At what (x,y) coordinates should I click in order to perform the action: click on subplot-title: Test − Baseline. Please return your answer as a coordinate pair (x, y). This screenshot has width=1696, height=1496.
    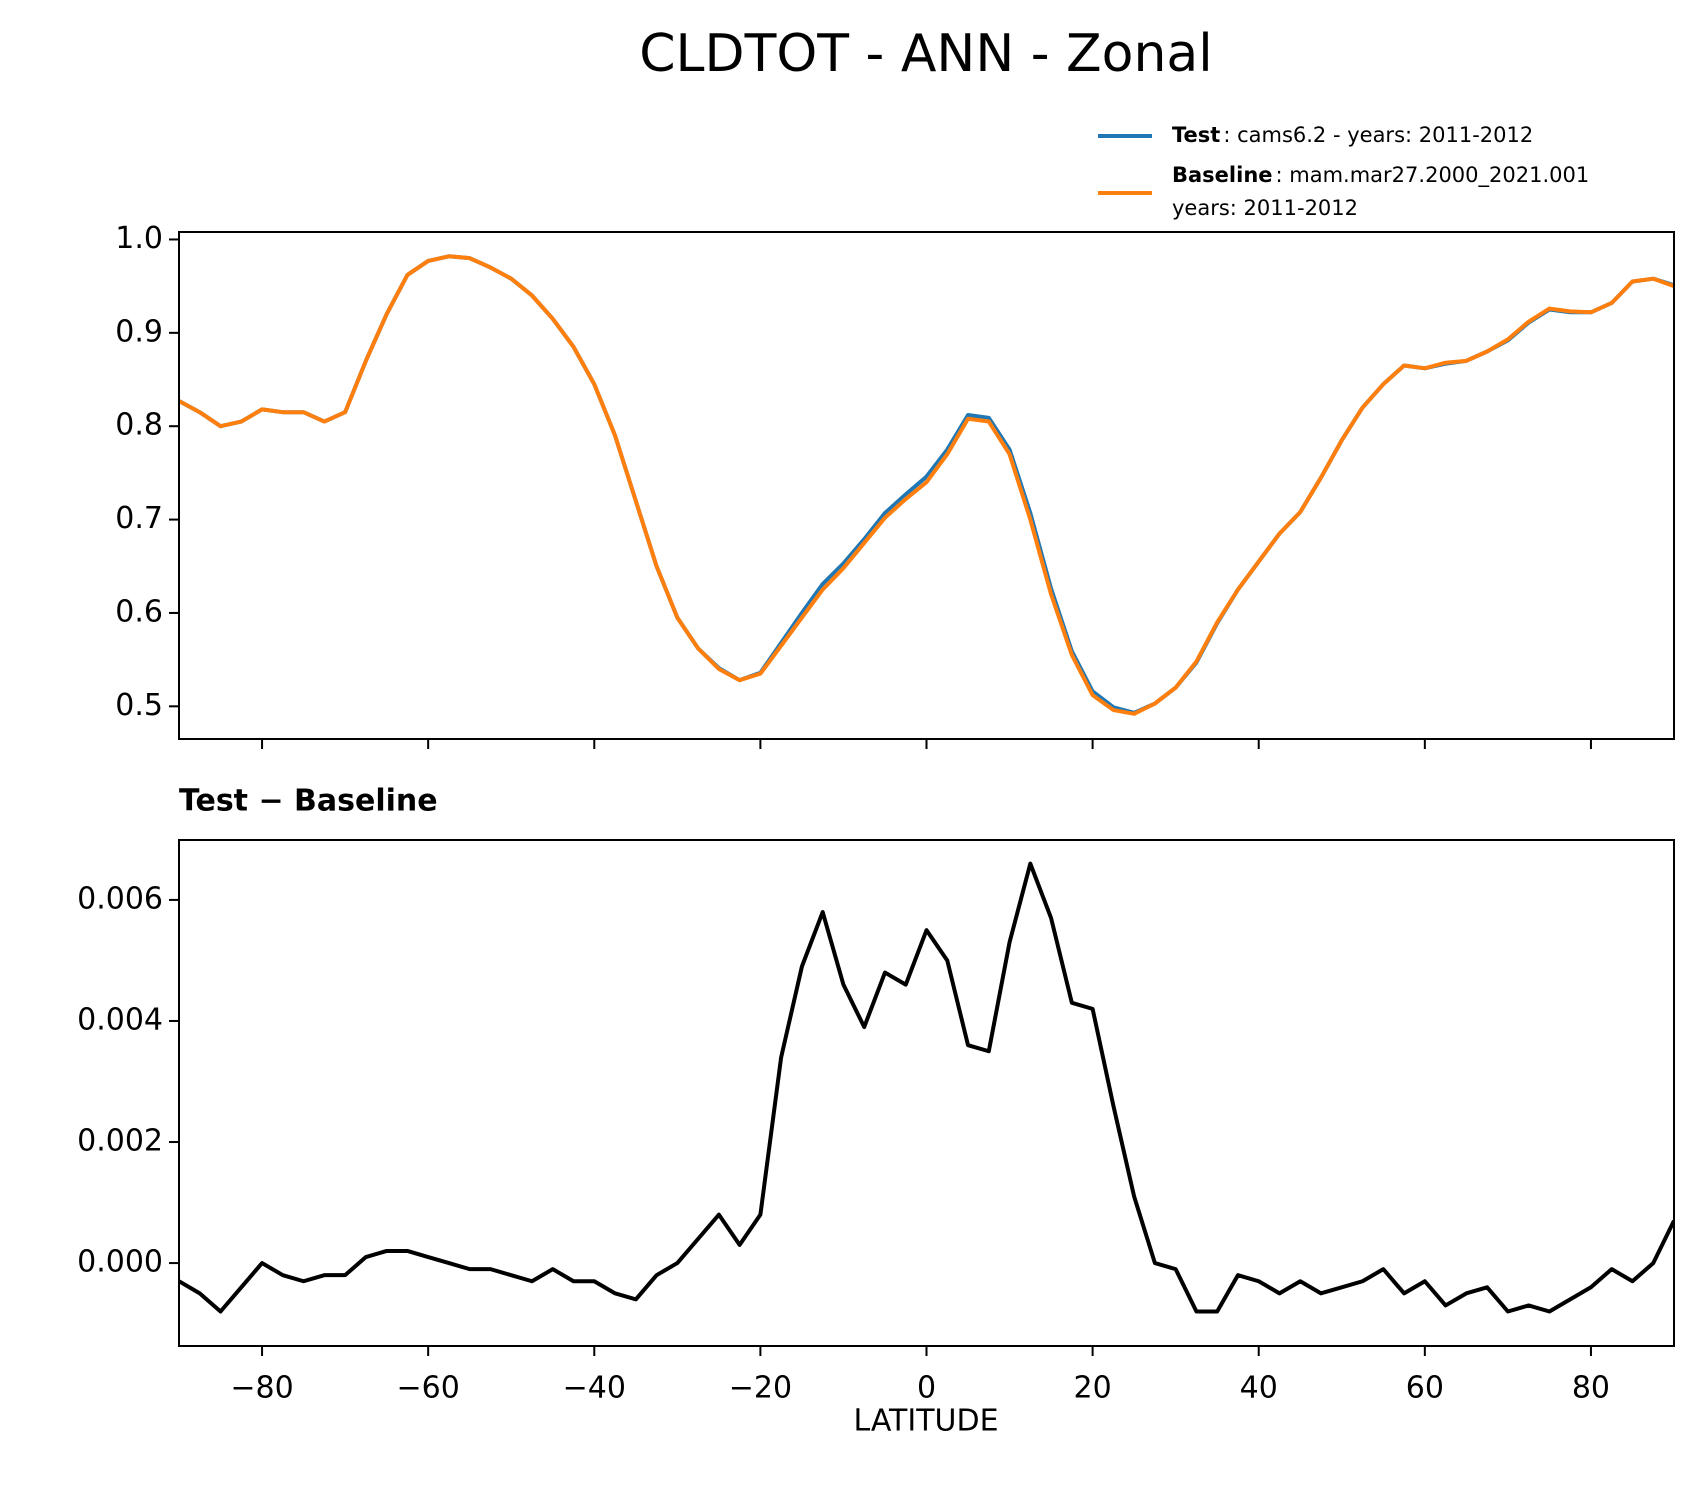
    Looking at the image, I should click on (308, 801).